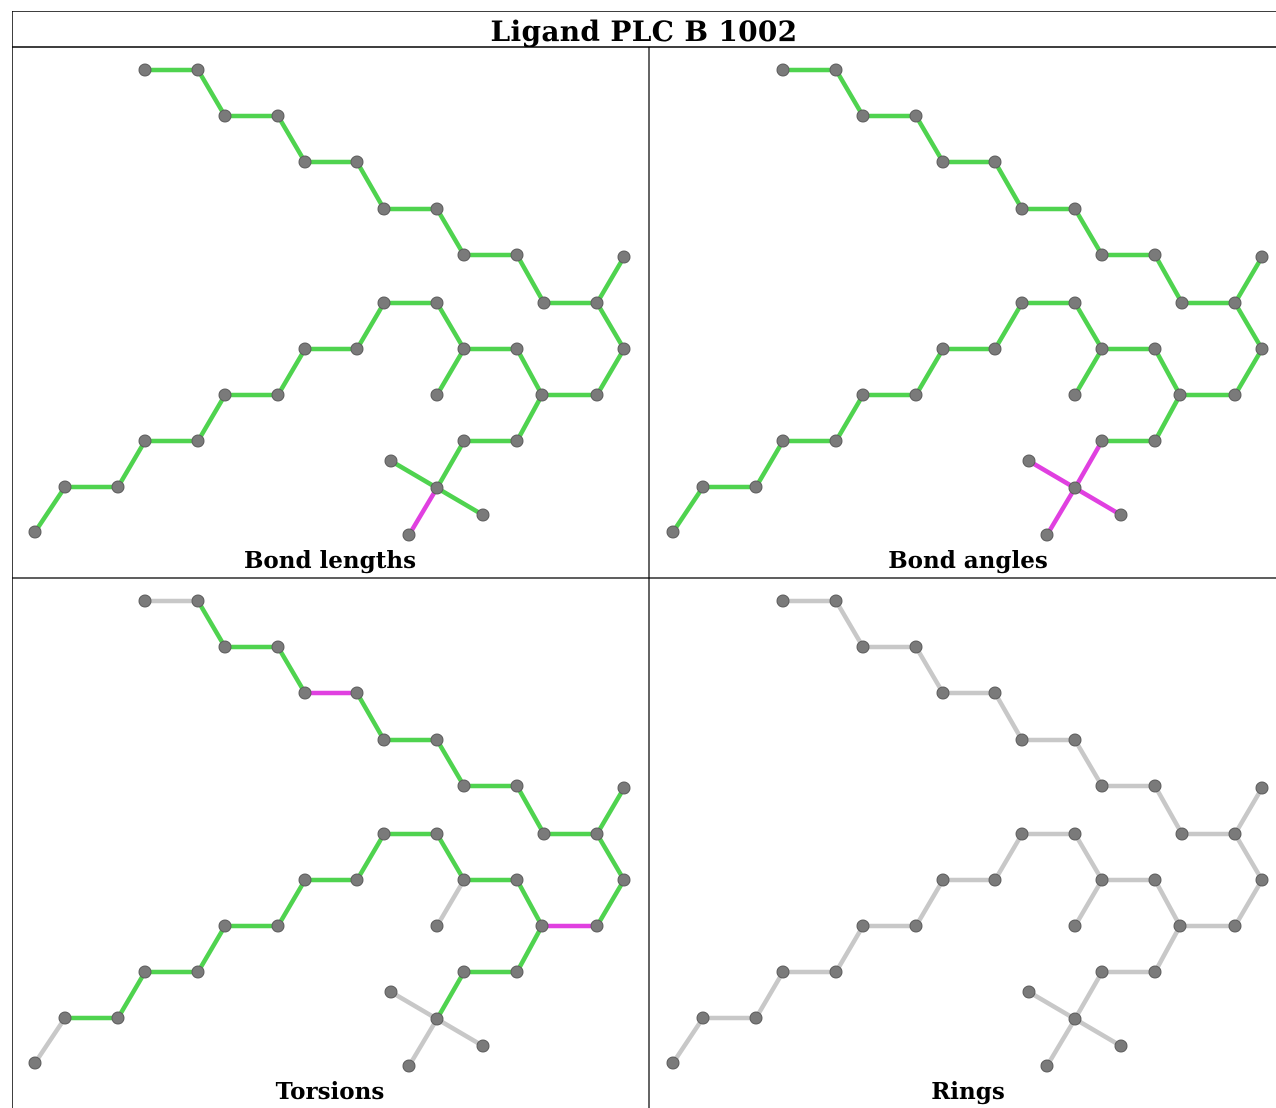  Describe the element at coordinates (644, 31) in the screenshot. I see `figure-title: Ligand PLC B 1002` at that location.